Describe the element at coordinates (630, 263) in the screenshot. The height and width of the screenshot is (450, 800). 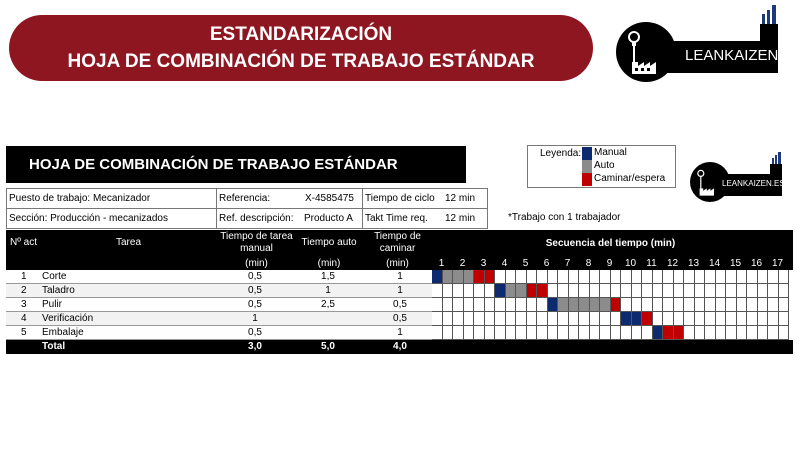
I see `minute-tick: 10` at that location.